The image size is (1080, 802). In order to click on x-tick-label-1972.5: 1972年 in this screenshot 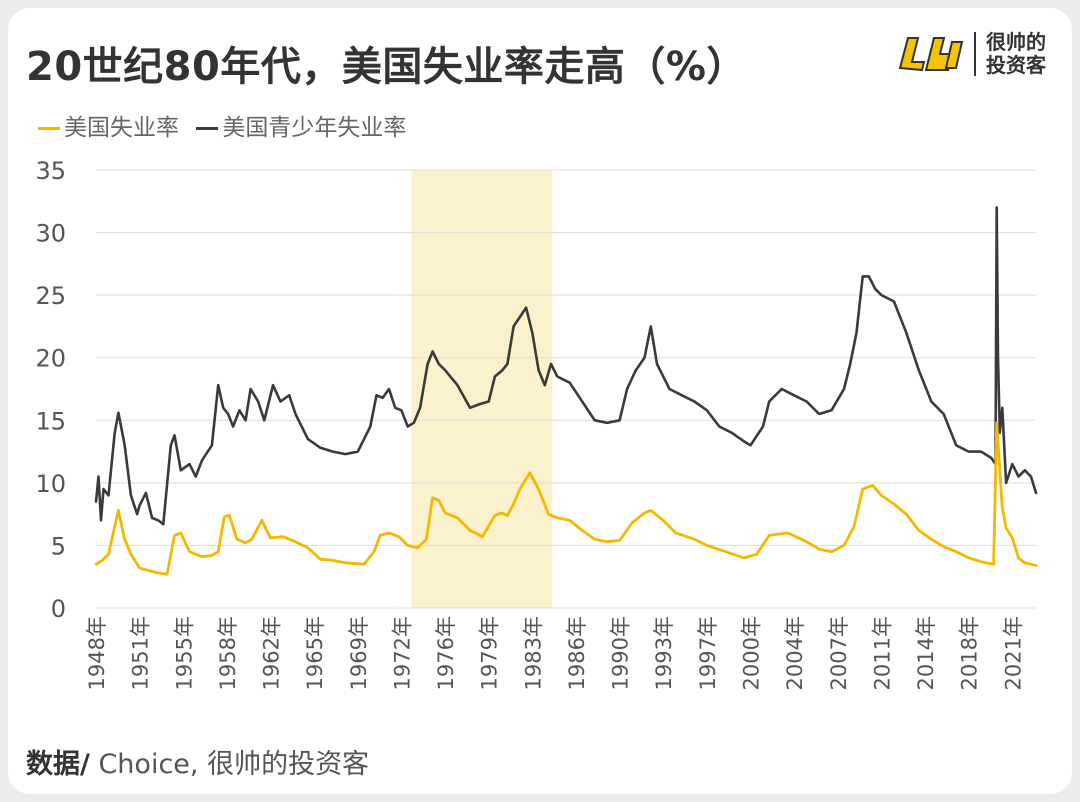, I will do `click(402, 653)`.